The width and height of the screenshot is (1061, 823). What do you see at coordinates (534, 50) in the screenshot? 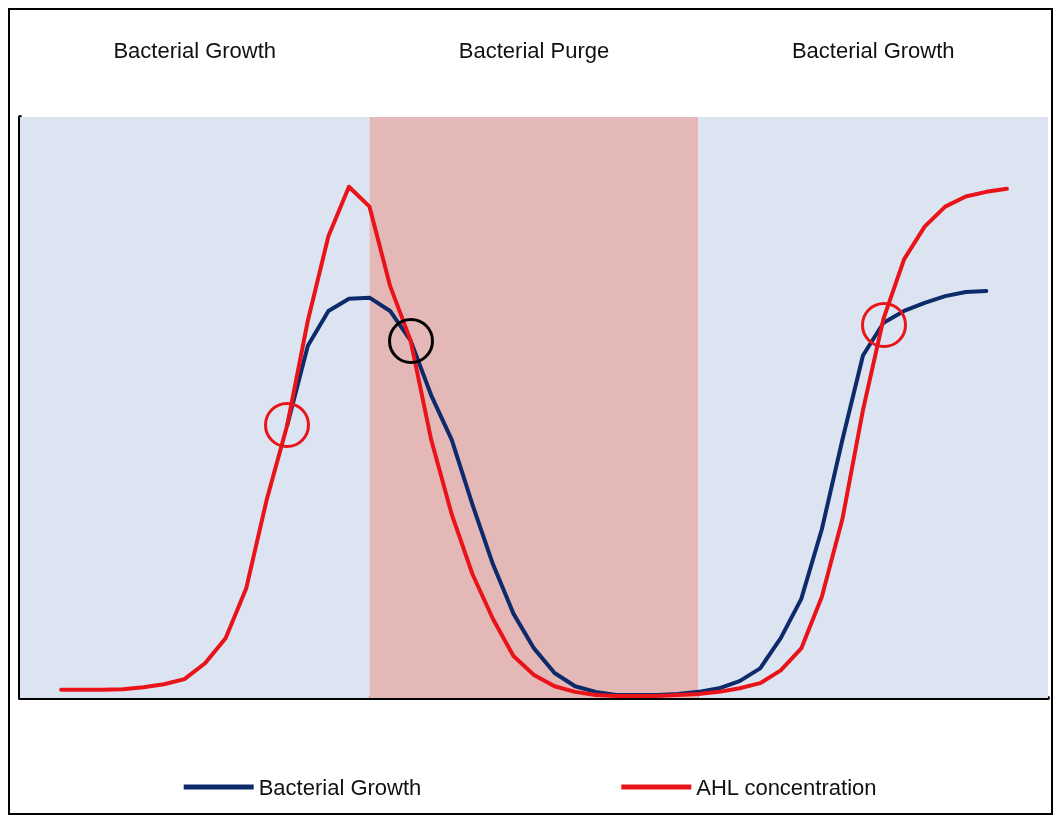
I see `text: Bacterial Purge` at bounding box center [534, 50].